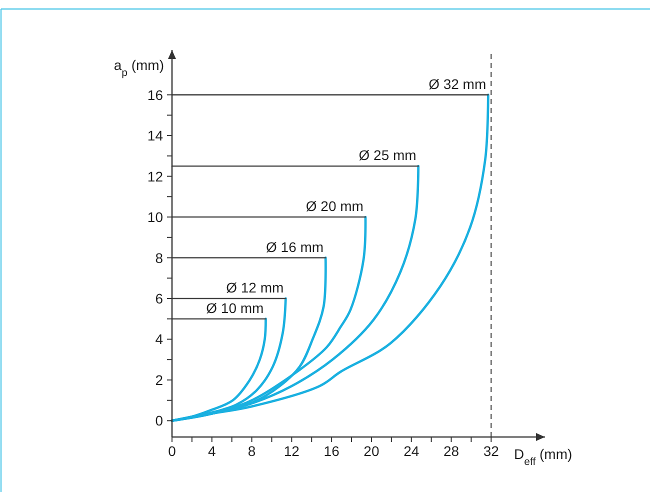  Describe the element at coordinates (155, 176) in the screenshot. I see `y-tick-label: 12` at that location.